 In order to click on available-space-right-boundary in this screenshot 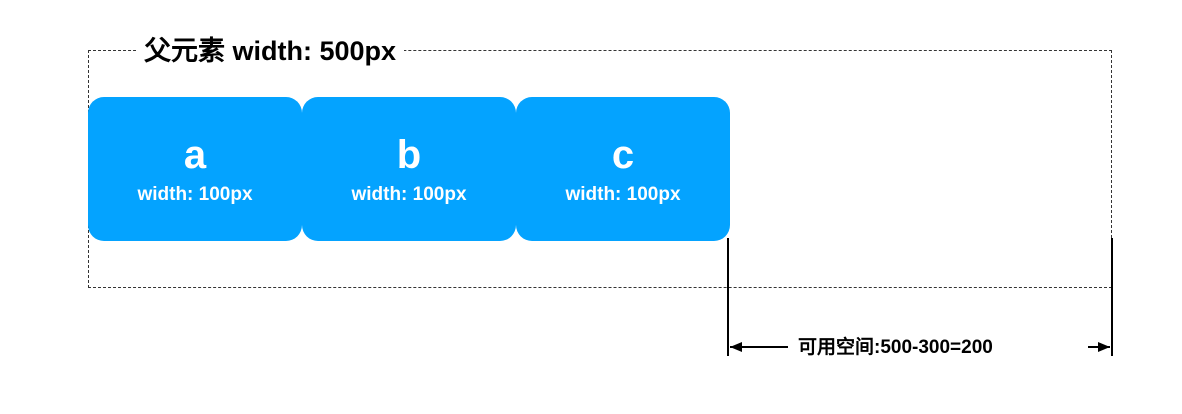, I will do `click(1112, 297)`.